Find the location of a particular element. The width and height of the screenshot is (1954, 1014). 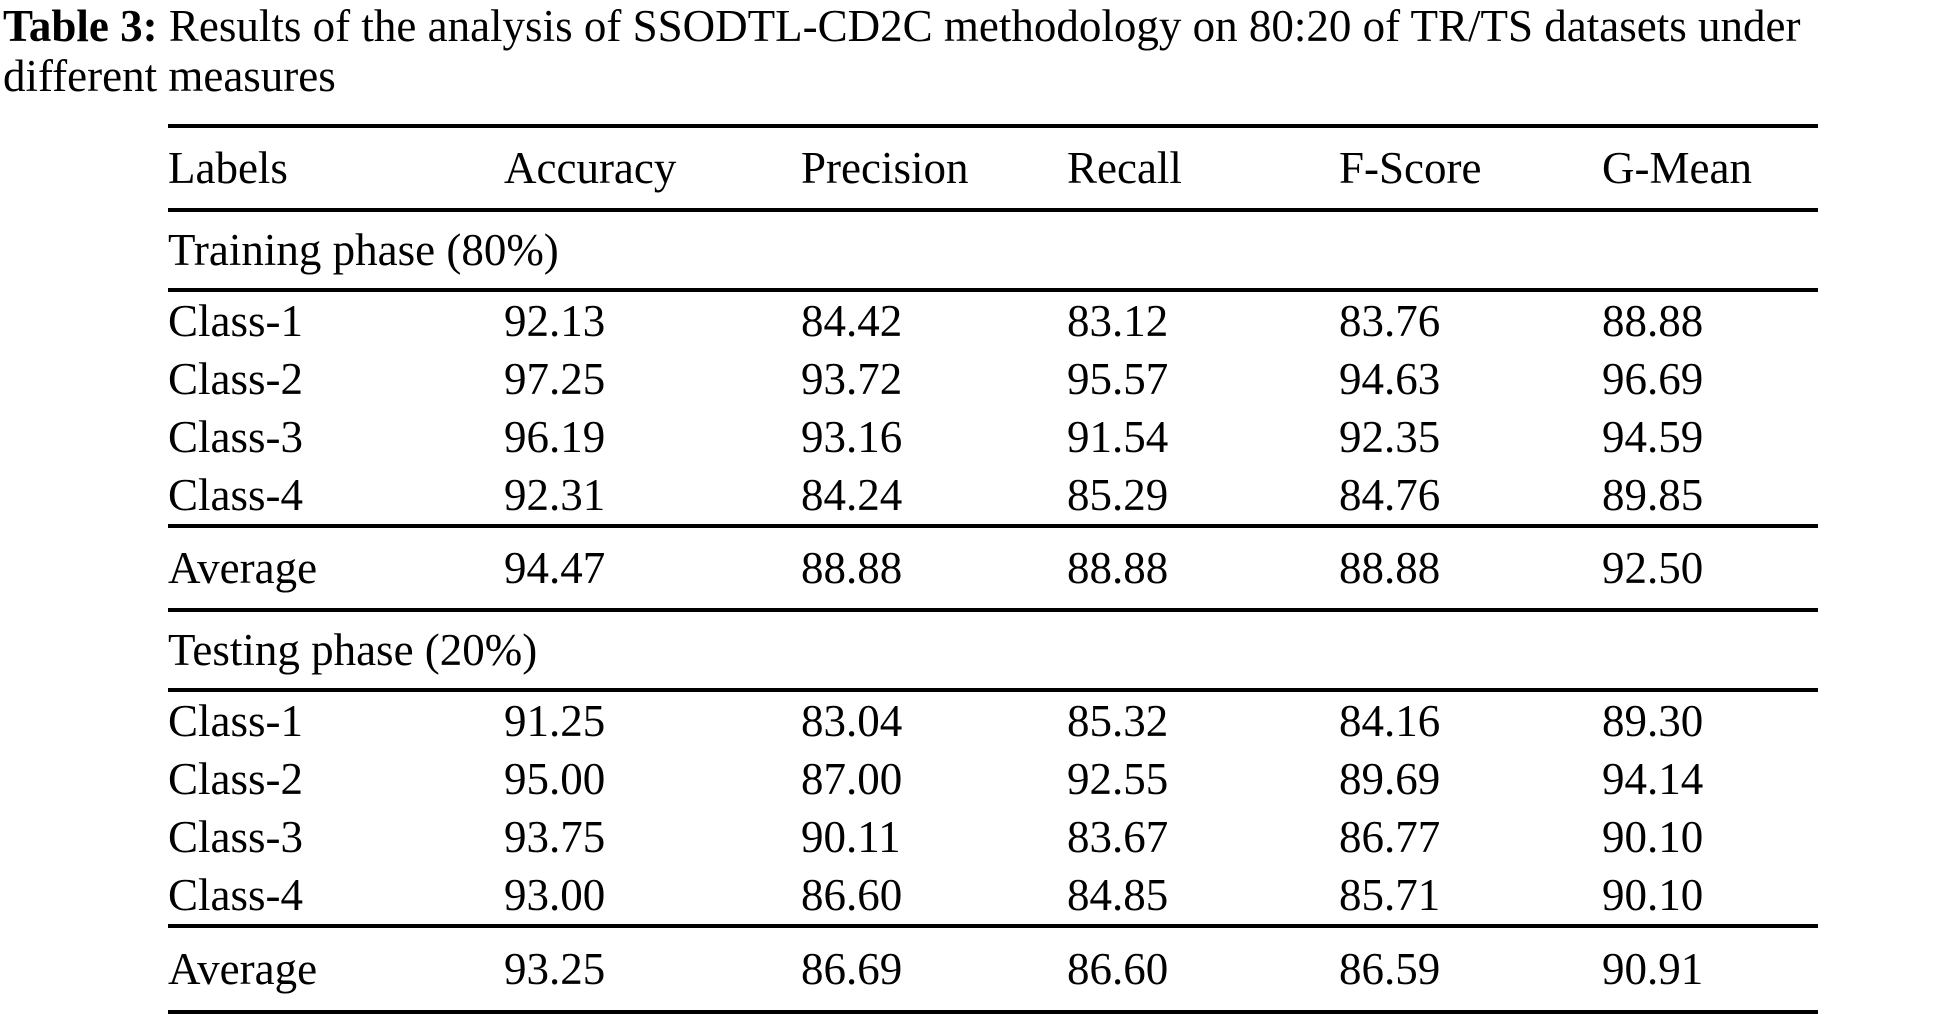

cell-value: 93.75 is located at coordinates (555, 837).